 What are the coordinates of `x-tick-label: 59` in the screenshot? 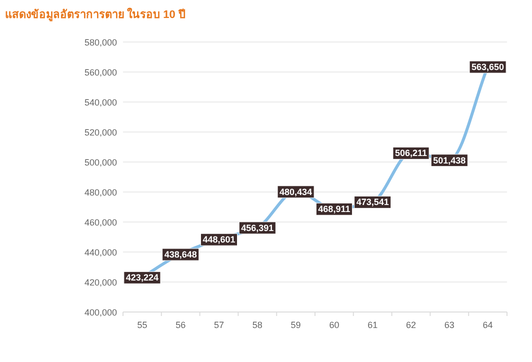 It's located at (295, 325).